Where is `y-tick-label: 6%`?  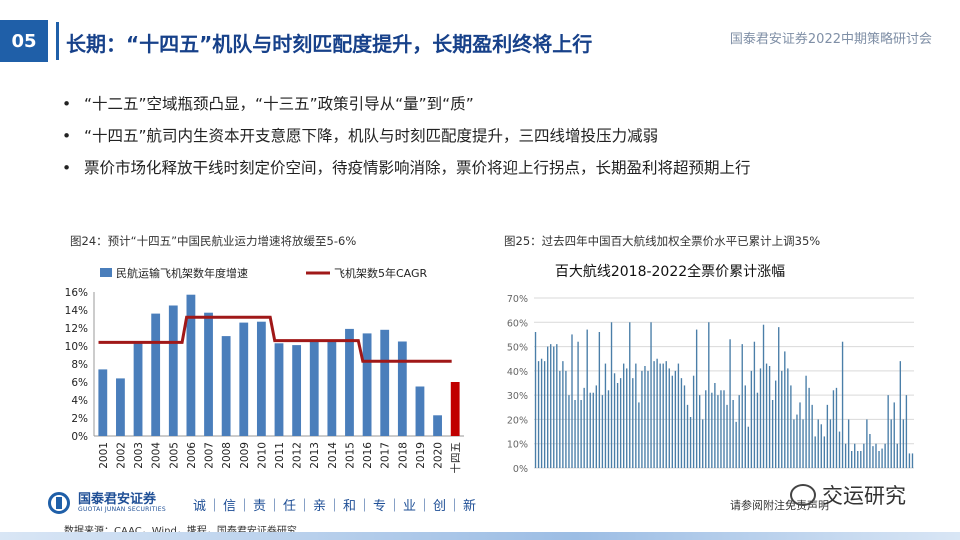 y-tick-label: 6% is located at coordinates (79, 383).